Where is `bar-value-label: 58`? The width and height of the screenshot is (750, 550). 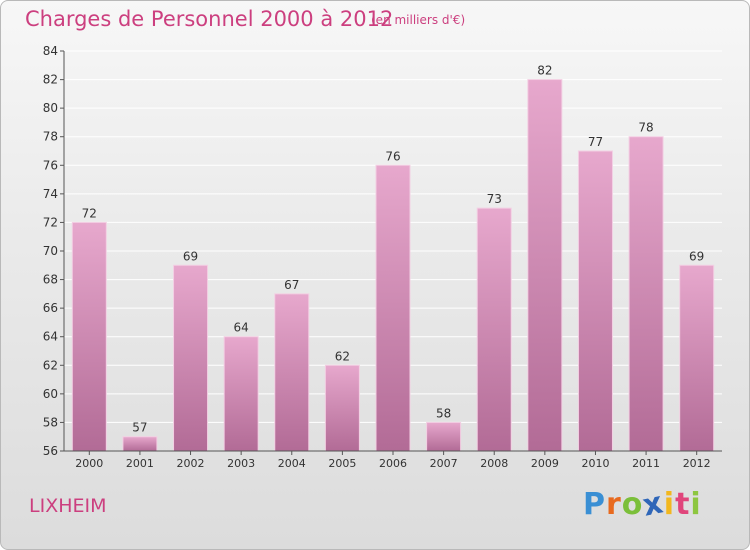 bar-value-label: 58 is located at coordinates (443, 413).